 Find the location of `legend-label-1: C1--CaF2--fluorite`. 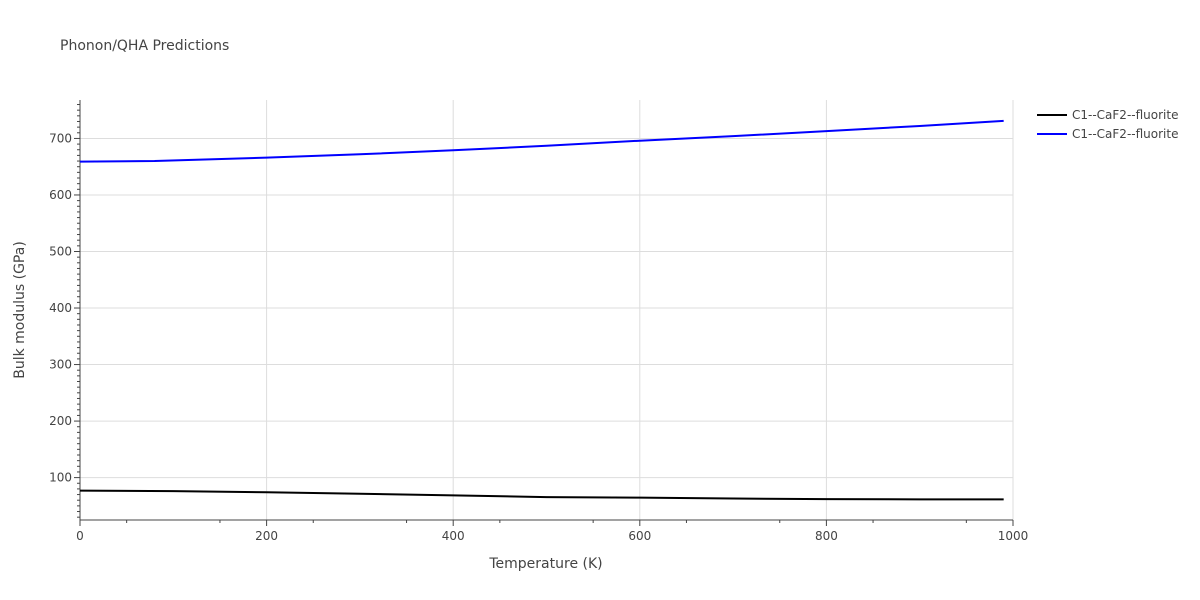

legend-label-1: C1--CaF2--fluorite is located at coordinates (1125, 115).